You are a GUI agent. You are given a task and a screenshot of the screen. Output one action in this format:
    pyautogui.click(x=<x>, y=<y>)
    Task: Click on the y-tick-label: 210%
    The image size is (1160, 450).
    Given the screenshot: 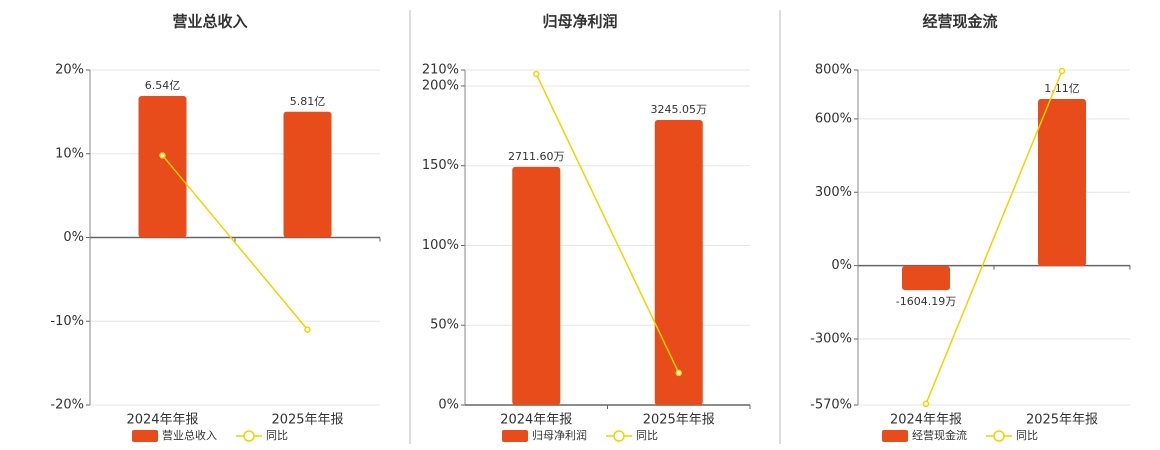 What is the action you would take?
    pyautogui.click(x=440, y=70)
    